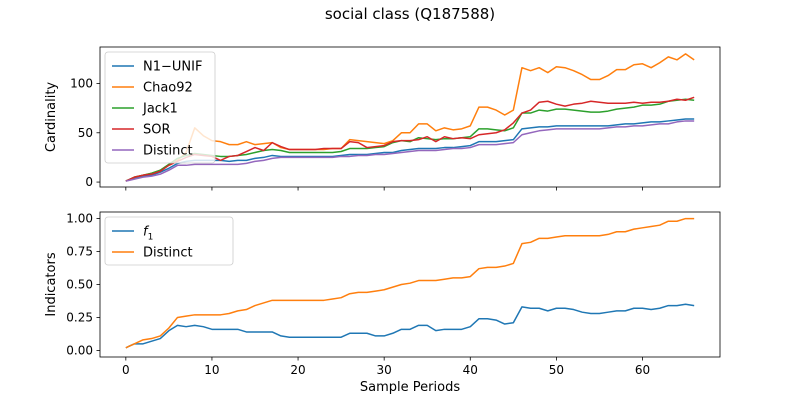  I want to click on cardinality-legend-label-2: Chao92, so click(168, 88).